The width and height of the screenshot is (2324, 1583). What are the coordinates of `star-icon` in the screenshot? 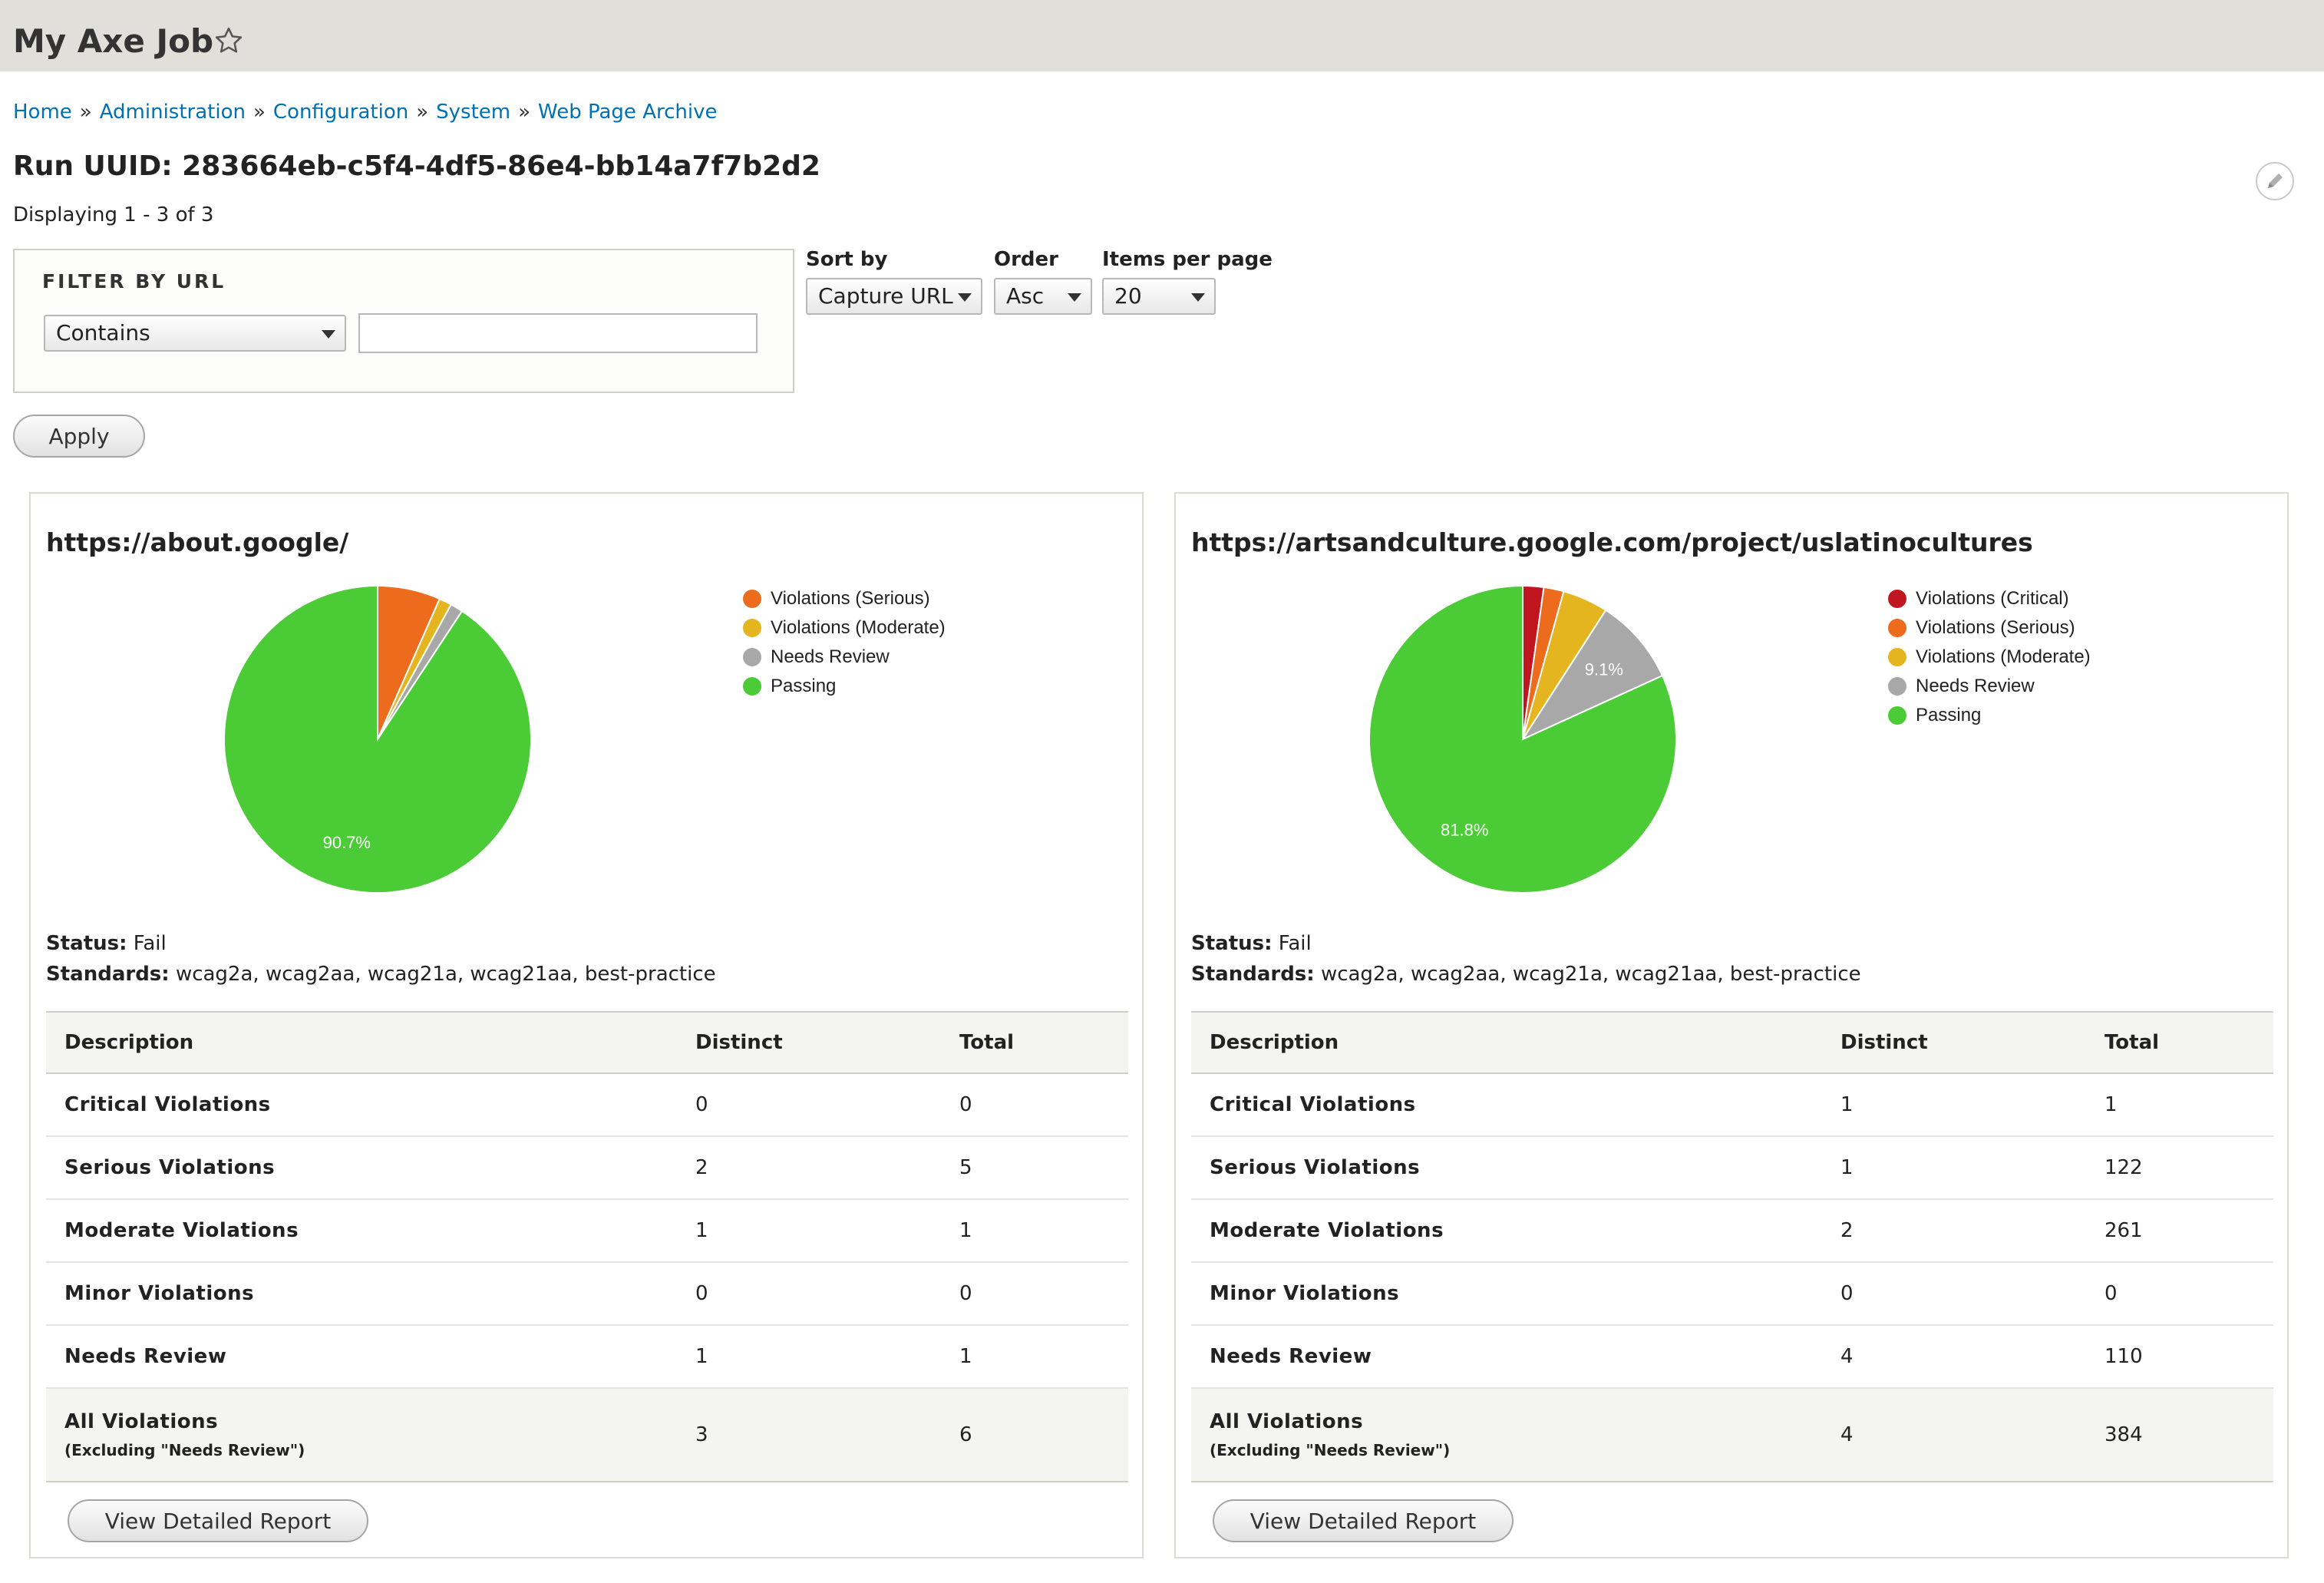 It's located at (228, 40).